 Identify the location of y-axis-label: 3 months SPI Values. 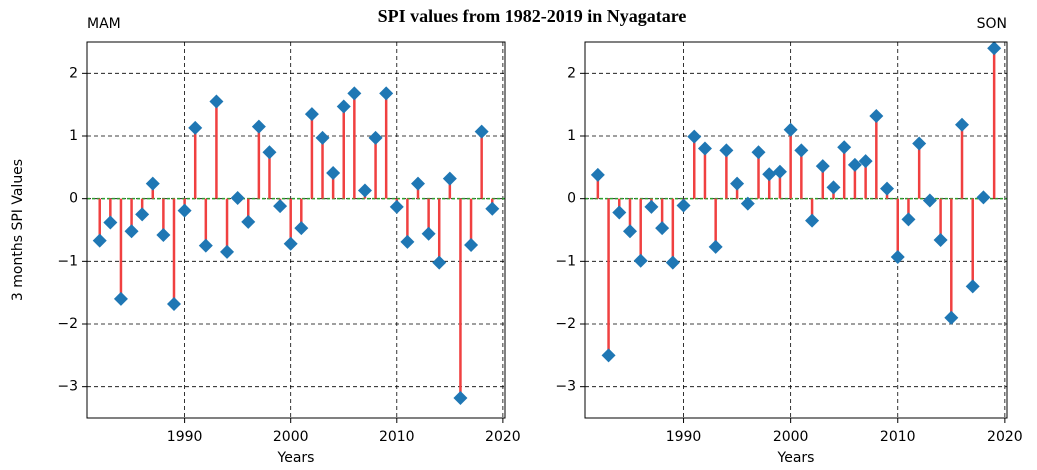
(18, 230).